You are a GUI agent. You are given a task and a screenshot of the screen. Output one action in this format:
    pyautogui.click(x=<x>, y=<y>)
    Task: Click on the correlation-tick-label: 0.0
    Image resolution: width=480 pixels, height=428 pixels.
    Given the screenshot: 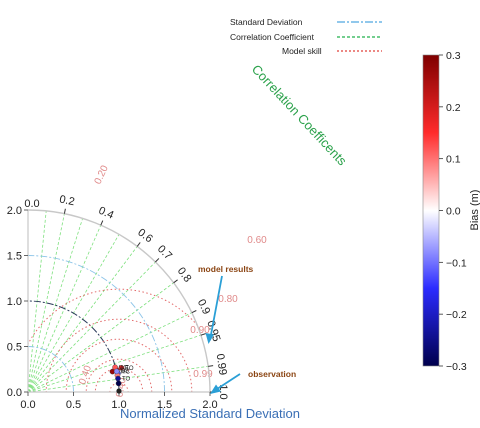 What is the action you would take?
    pyautogui.click(x=31, y=204)
    